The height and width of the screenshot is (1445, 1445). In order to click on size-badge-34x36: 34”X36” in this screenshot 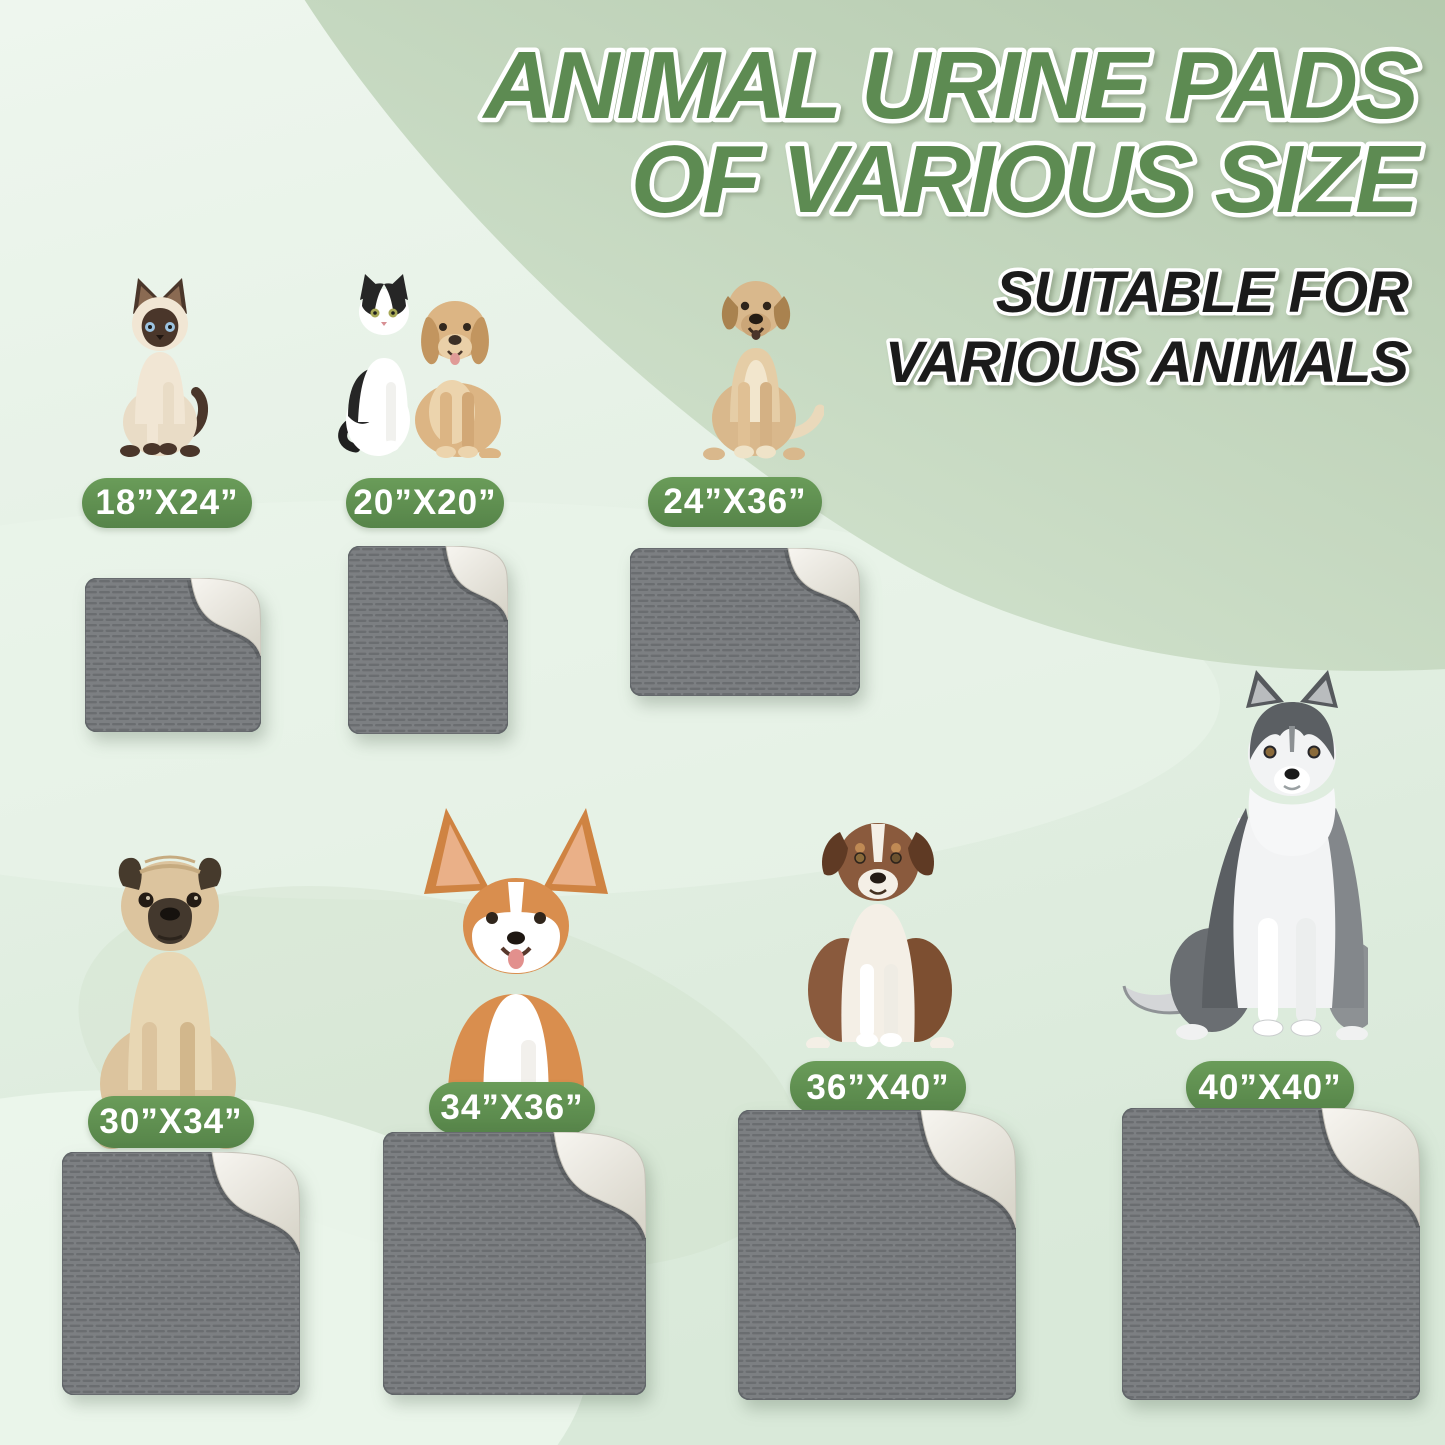, I will do `click(512, 1108)`.